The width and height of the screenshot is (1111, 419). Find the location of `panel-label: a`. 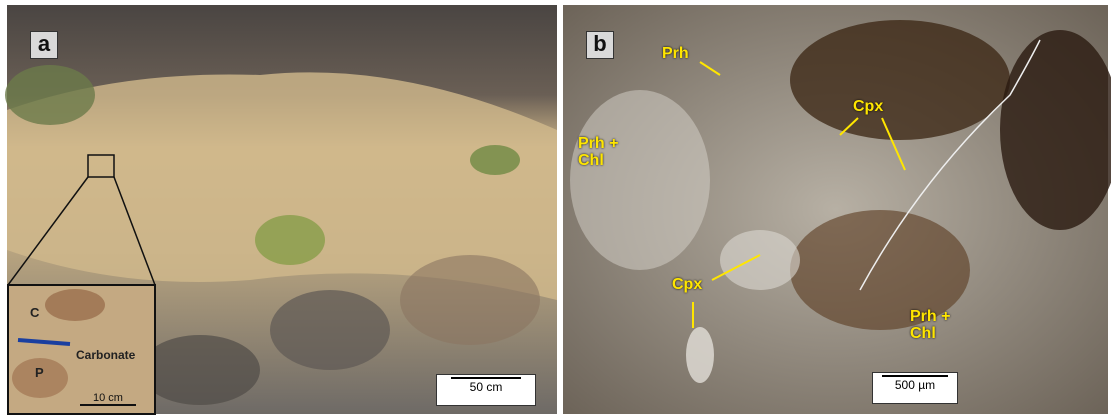

panel-label: a is located at coordinates (44, 45).